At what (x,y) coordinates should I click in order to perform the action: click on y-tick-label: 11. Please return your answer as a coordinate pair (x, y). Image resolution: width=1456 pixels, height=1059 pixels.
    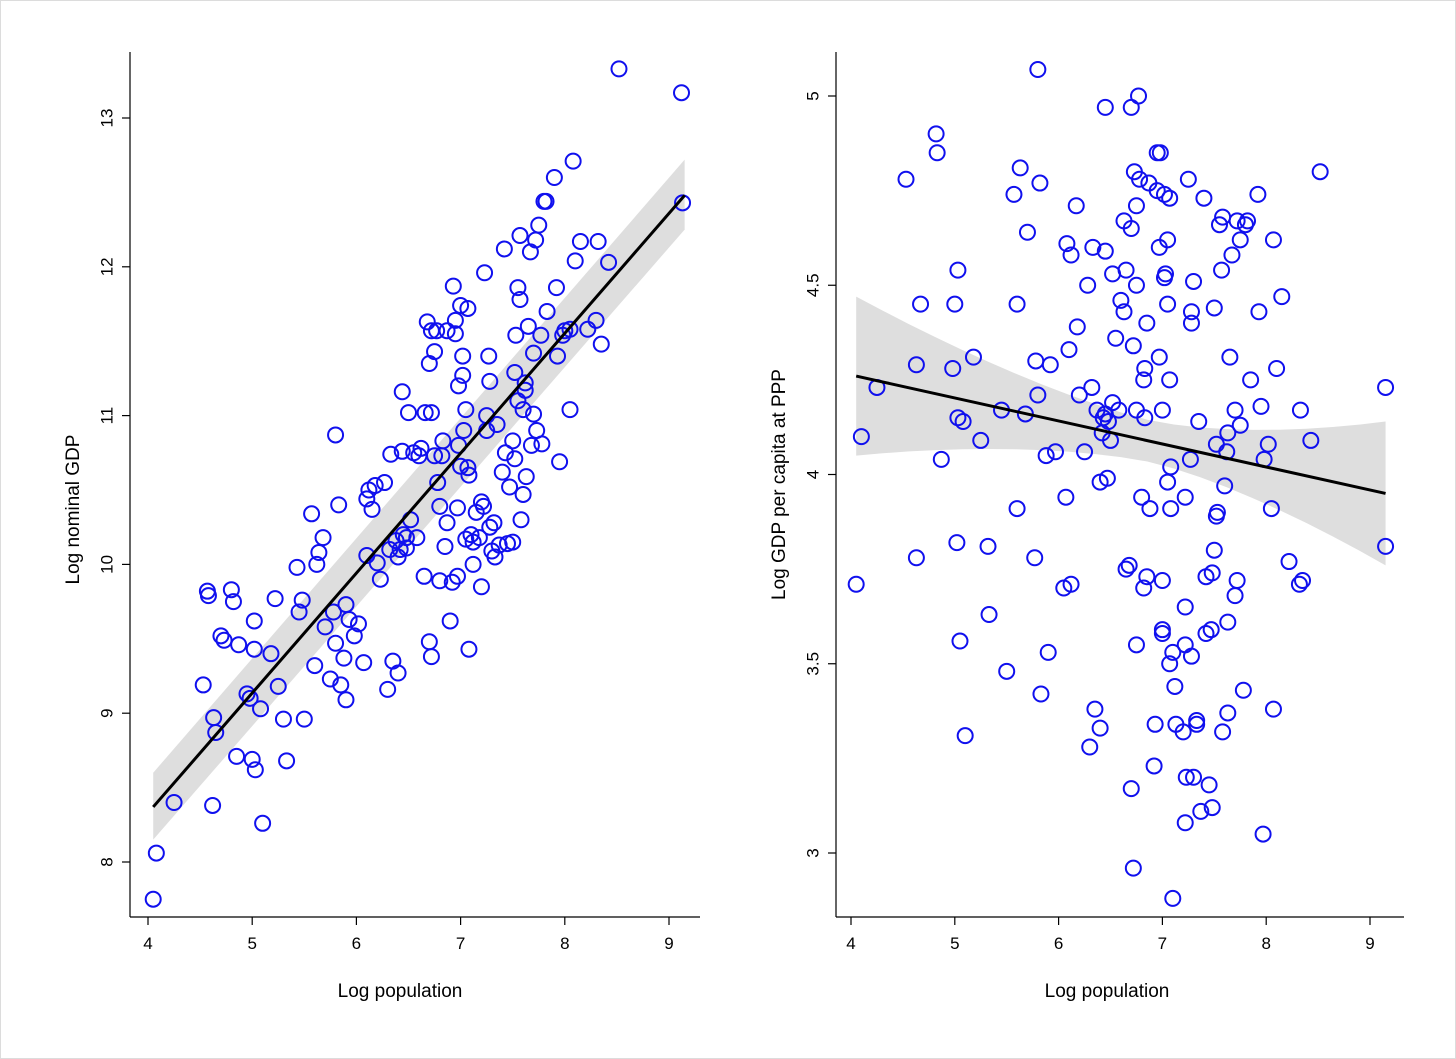
    Looking at the image, I should click on (106, 416).